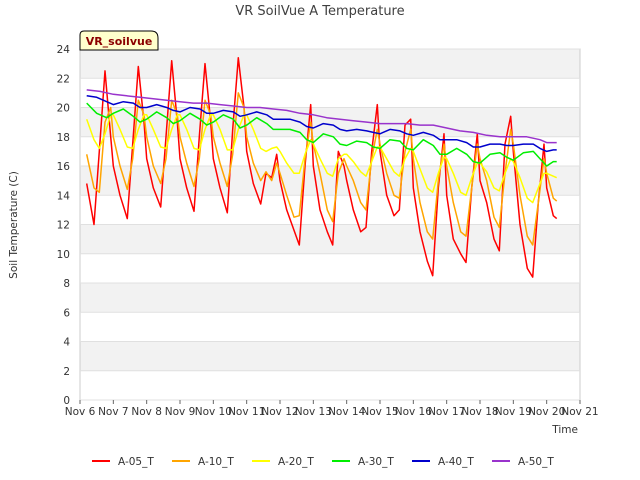 This screenshot has height=480, width=640. Describe the element at coordinates (66, 313) in the screenshot. I see `y-tick-label: 6` at that location.